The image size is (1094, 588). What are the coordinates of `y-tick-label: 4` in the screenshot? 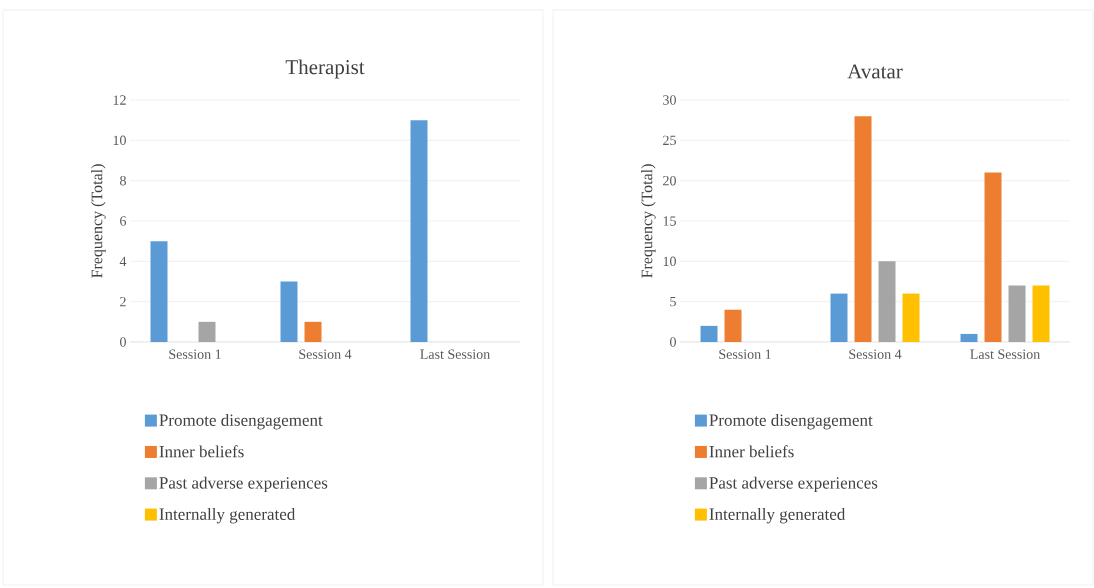 It's located at (123, 261).